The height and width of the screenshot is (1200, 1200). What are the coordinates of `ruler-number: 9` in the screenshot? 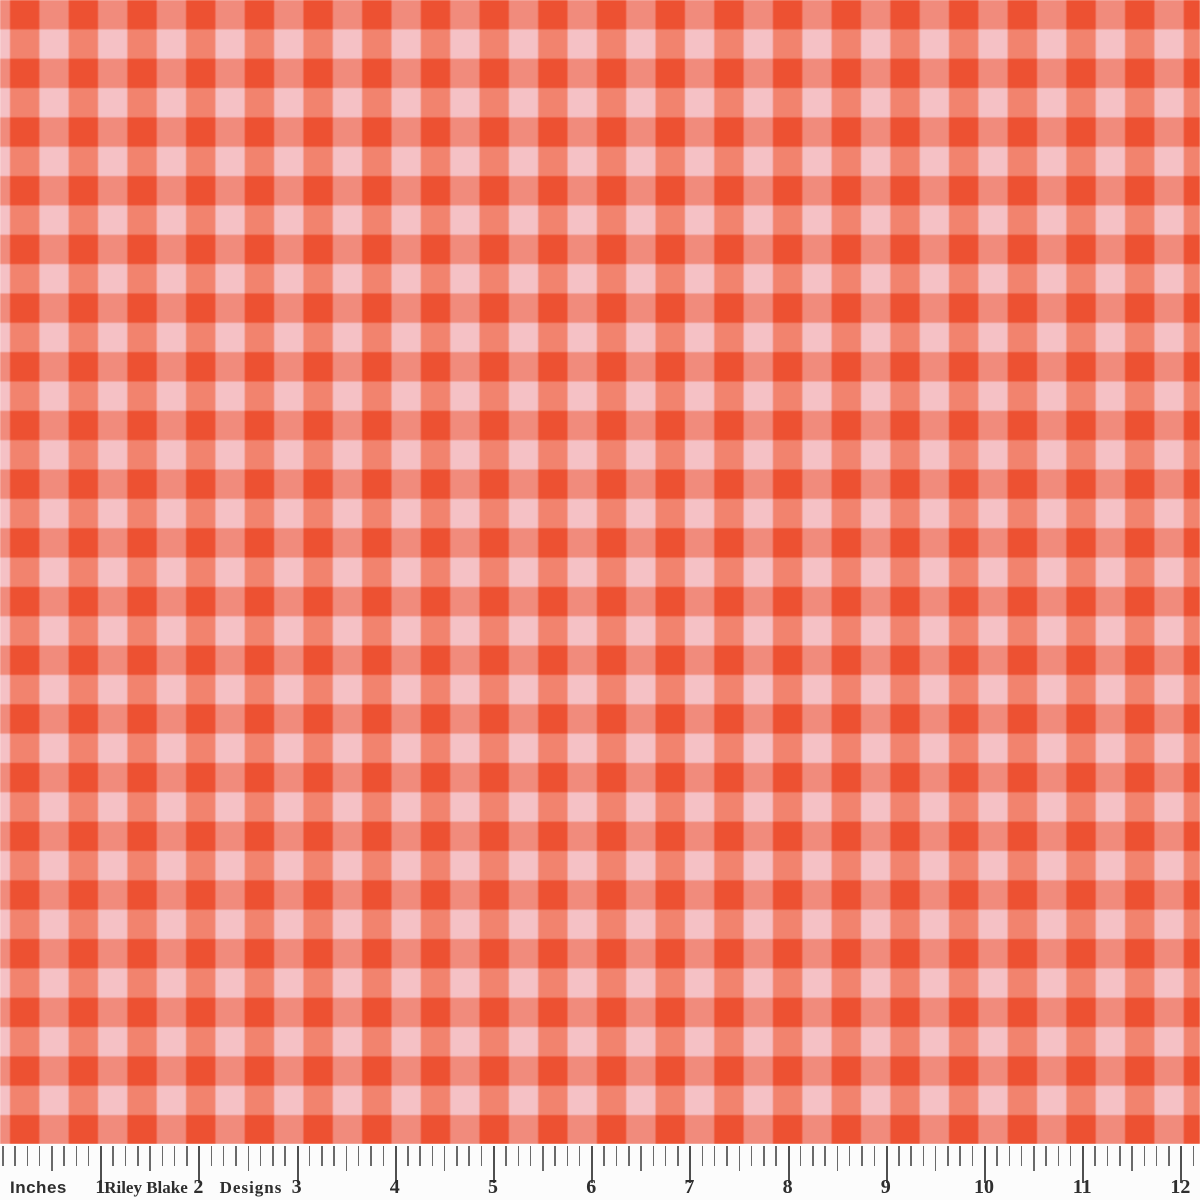 It's located at (885, 1187).